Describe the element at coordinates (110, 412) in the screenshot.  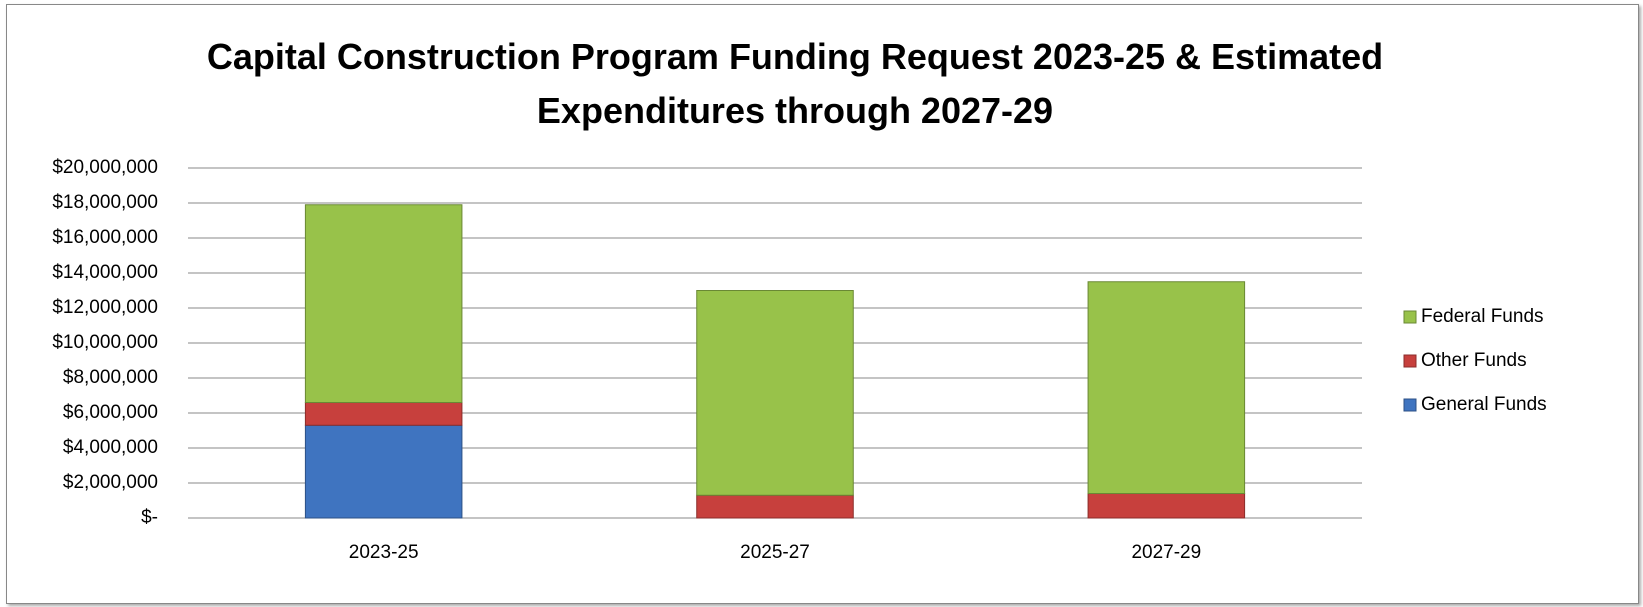
I see `y-tick-label: $6,000,000` at that location.